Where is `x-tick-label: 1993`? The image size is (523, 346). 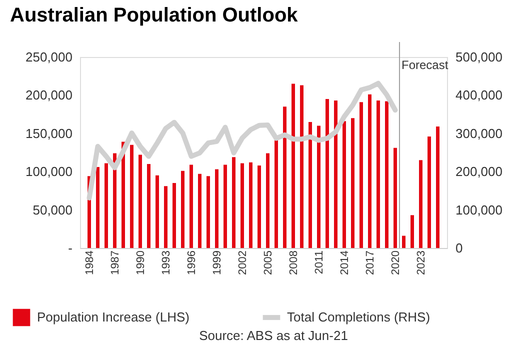
x-tick-label: 1993 is located at coordinates (166, 262).